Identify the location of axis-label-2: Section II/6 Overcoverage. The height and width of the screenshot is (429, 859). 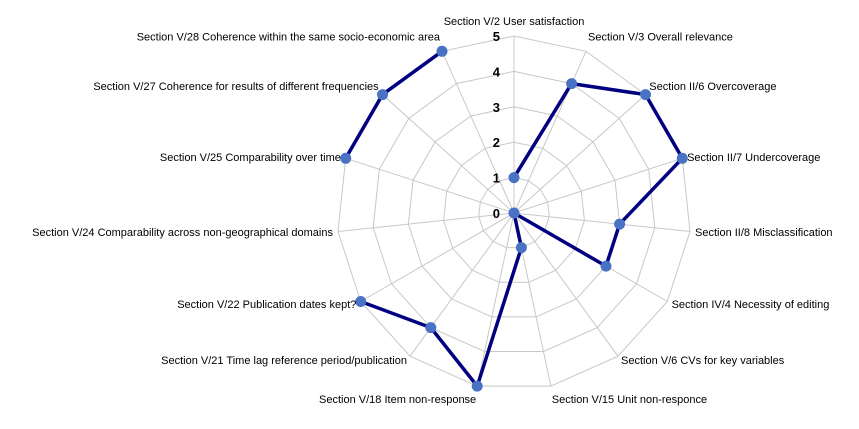
(712, 87).